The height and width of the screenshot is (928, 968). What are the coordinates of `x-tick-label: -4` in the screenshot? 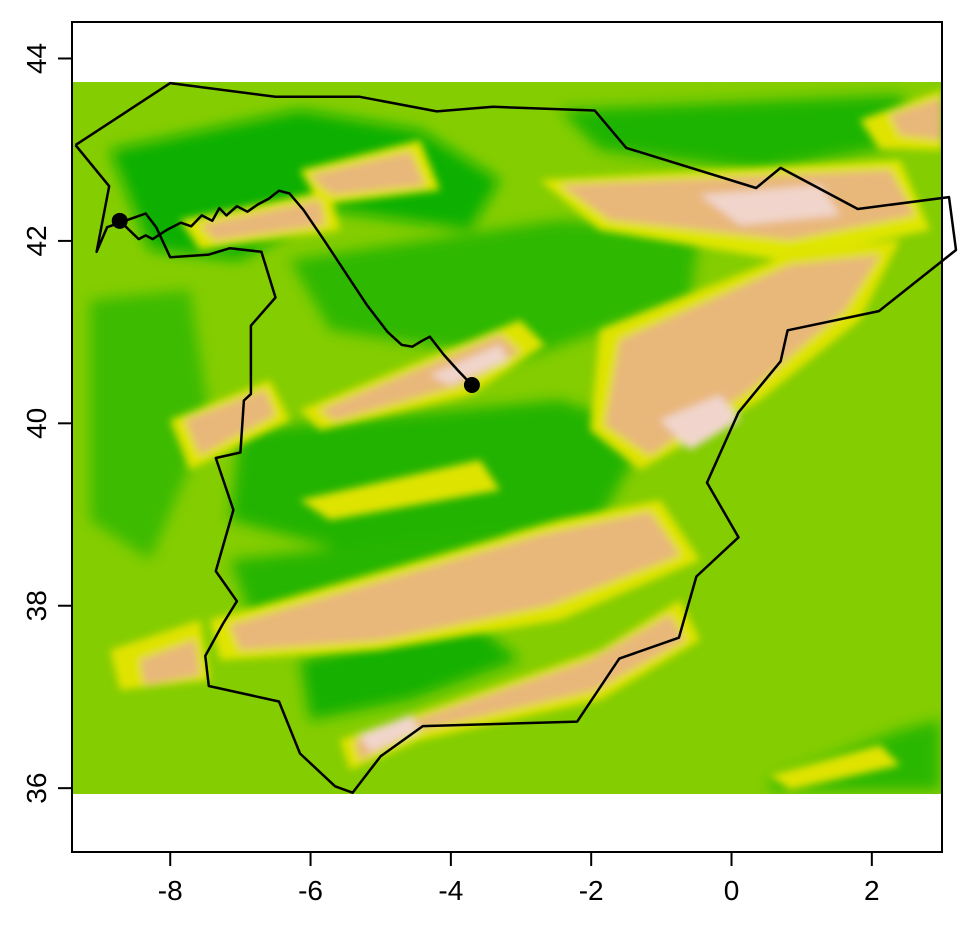 It's located at (450, 890).